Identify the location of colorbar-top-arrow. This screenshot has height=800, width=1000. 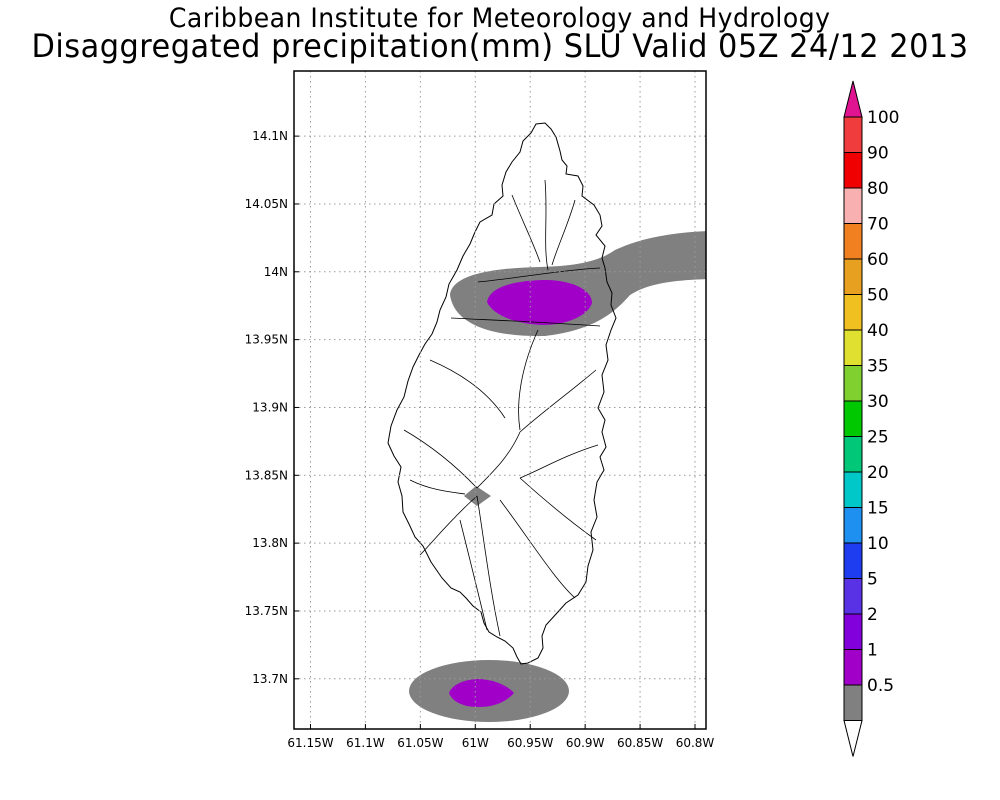
(853, 99).